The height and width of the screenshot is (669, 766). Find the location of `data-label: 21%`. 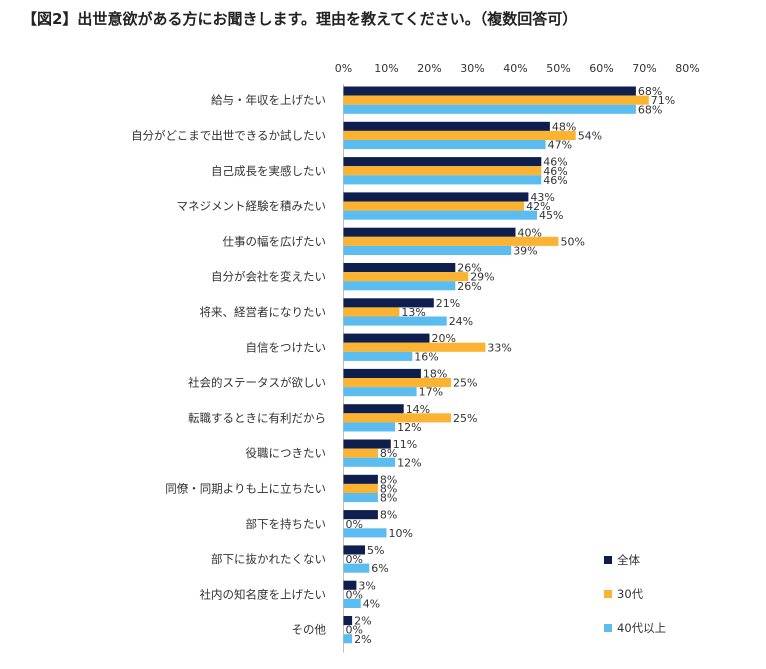

data-label: 21% is located at coordinates (448, 303).